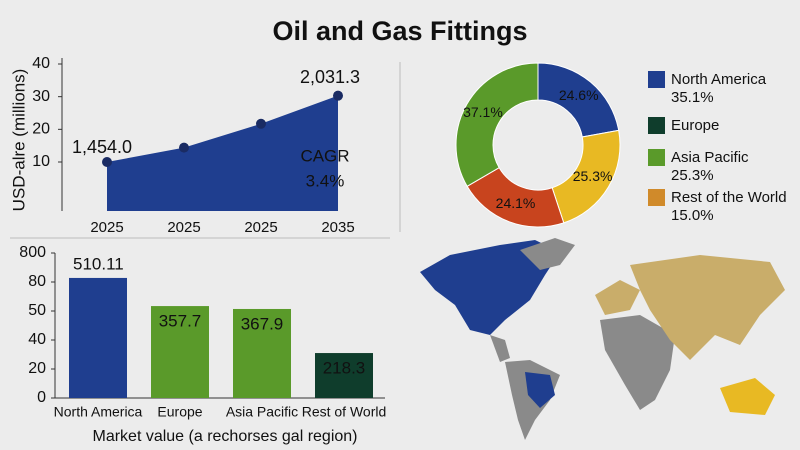 Image resolution: width=800 pixels, height=450 pixels. Describe the element at coordinates (483, 112) in the screenshot. I see `slice-label: 37.1%` at that location.